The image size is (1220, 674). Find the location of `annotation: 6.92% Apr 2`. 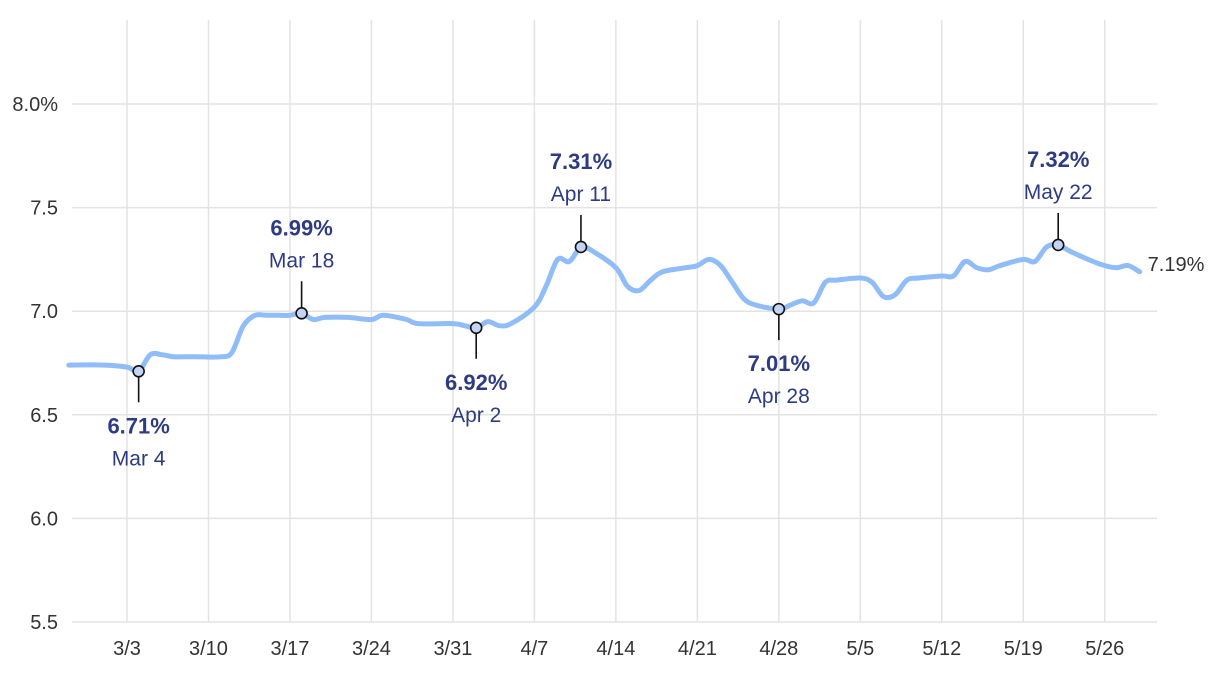

annotation: 6.92% Apr 2 is located at coordinates (476, 374).